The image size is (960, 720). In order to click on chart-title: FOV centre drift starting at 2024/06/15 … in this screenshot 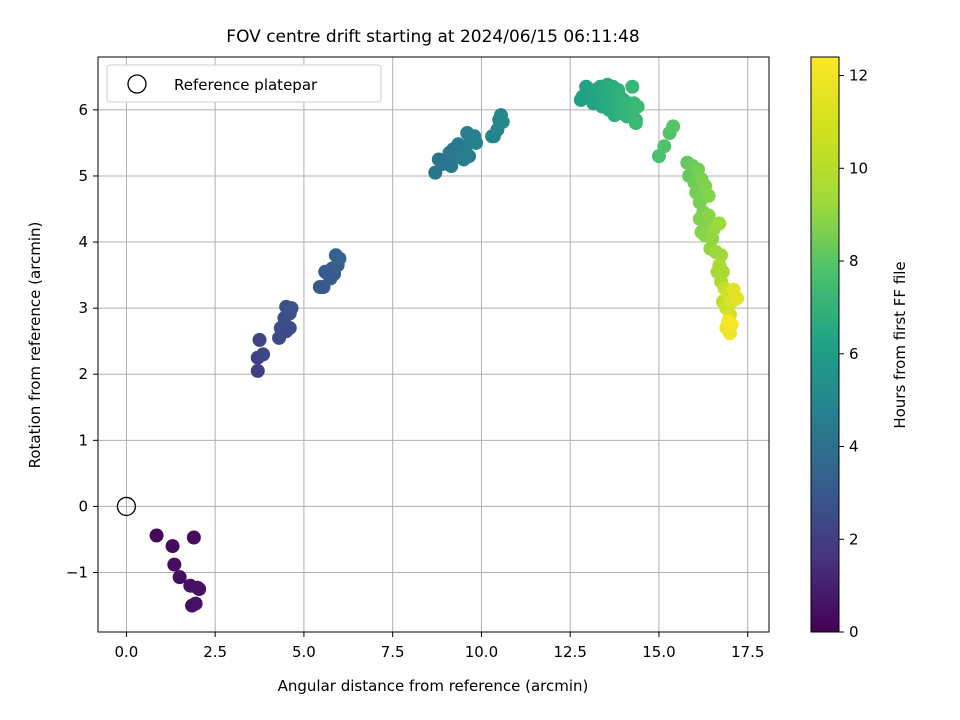, I will do `click(432, 37)`.